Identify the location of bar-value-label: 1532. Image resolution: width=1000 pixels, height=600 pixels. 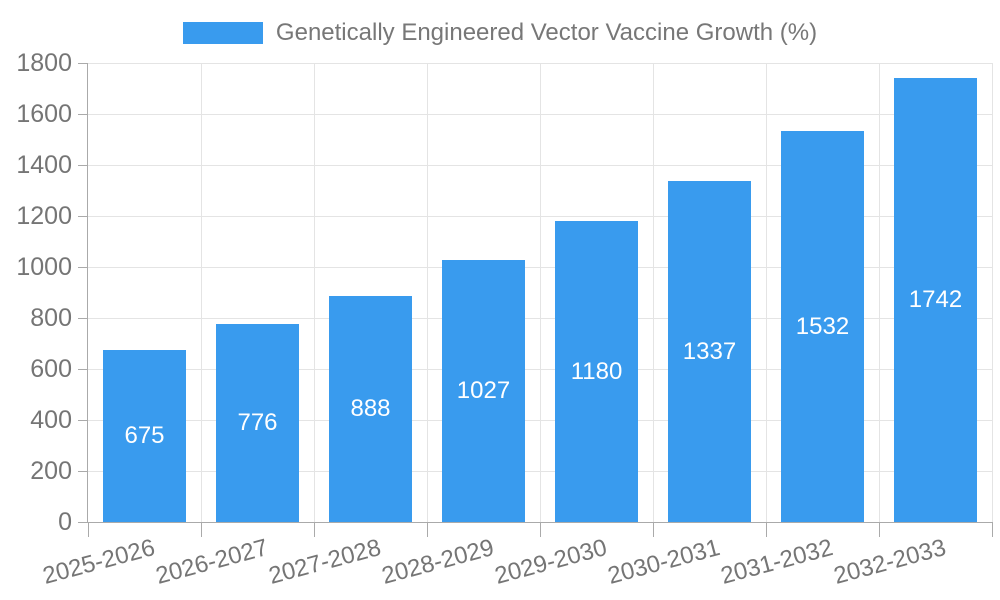
(822, 326).